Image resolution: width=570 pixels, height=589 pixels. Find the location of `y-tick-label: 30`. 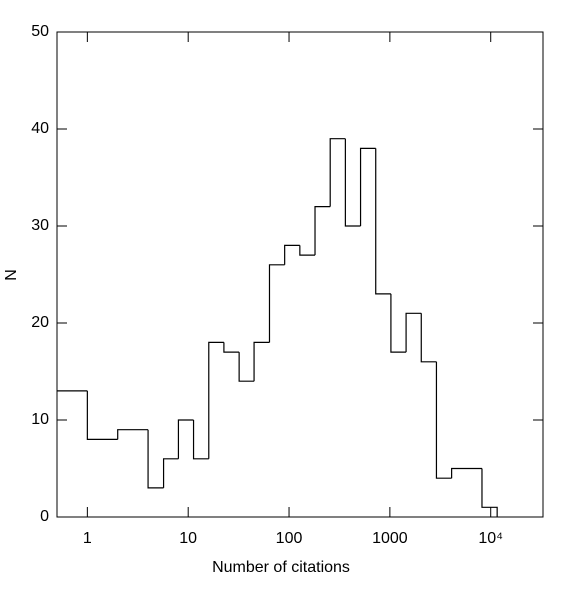

y-tick-label: 30 is located at coordinates (40, 225).